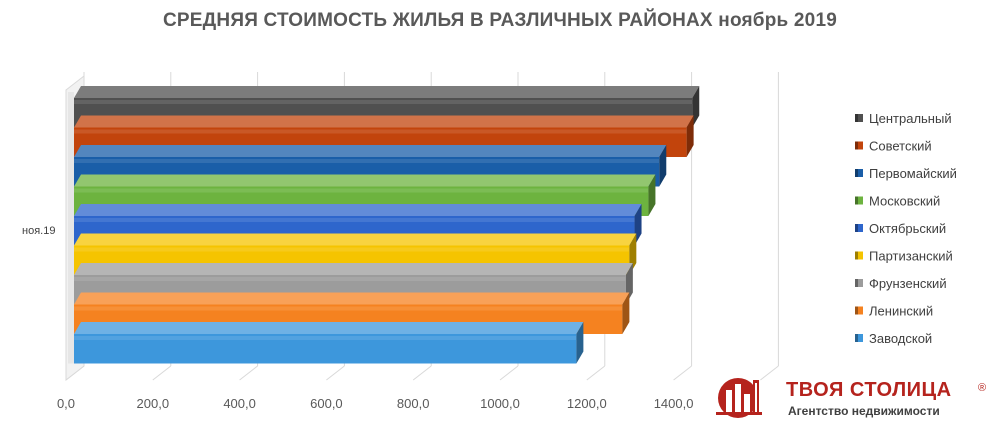 The width and height of the screenshot is (1000, 423). What do you see at coordinates (66, 403) in the screenshot?
I see `x-tick-label: 0,0` at bounding box center [66, 403].